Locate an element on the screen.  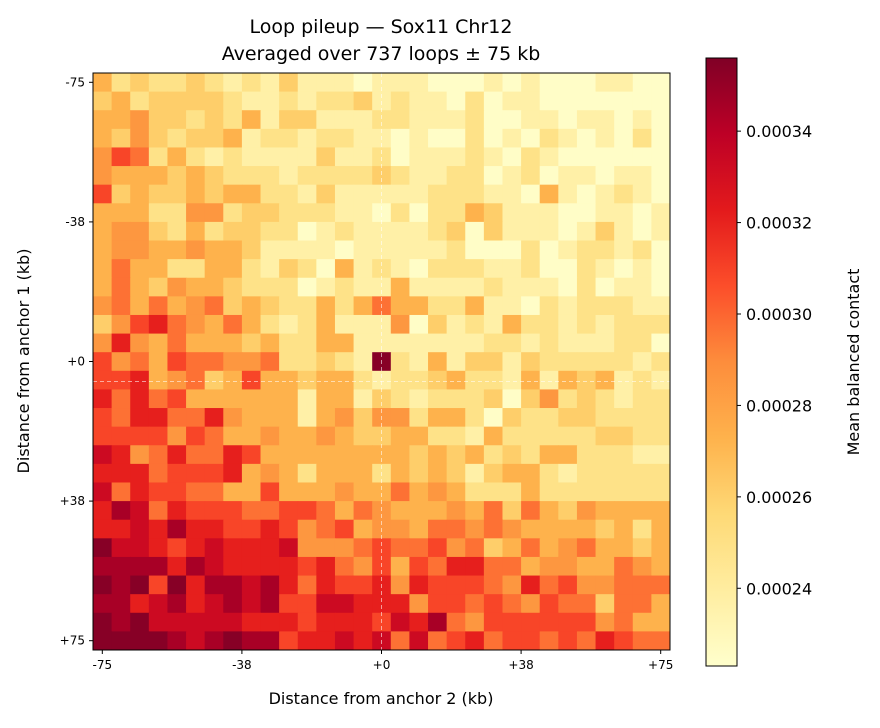
colorbar-tick-label: 0.00024 is located at coordinates (779, 588).